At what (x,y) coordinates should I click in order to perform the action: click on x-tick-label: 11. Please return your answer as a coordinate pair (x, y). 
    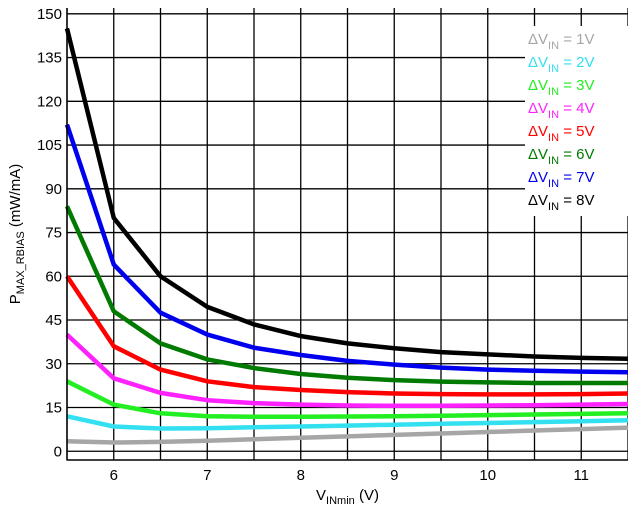
    Looking at the image, I should click on (581, 475).